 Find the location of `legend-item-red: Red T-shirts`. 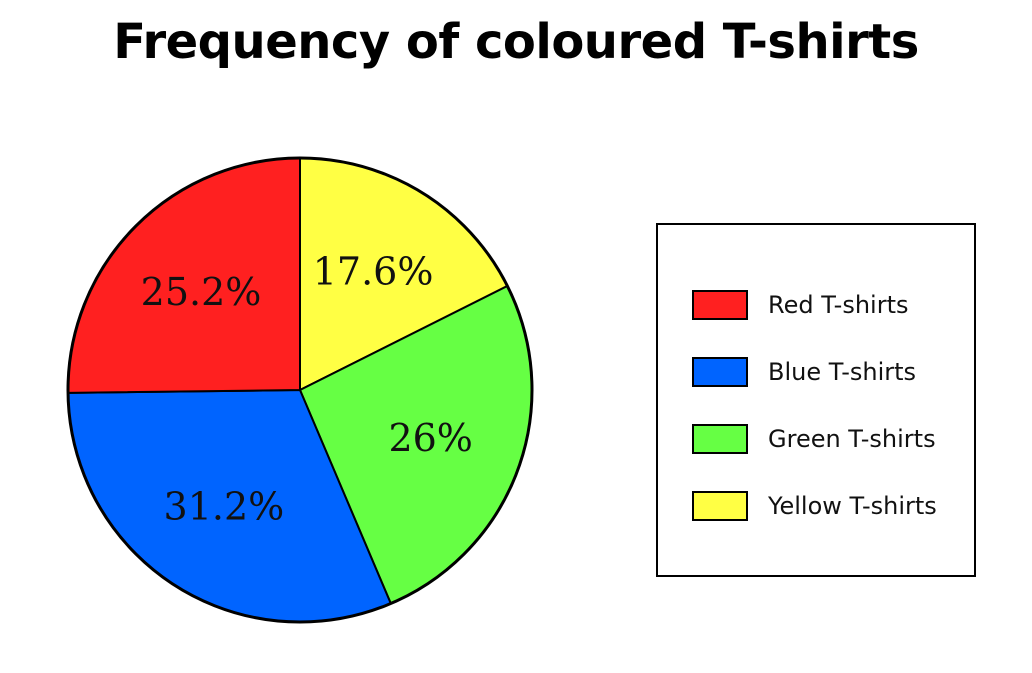

legend-item-red: Red T-shirts is located at coordinates (800, 305).